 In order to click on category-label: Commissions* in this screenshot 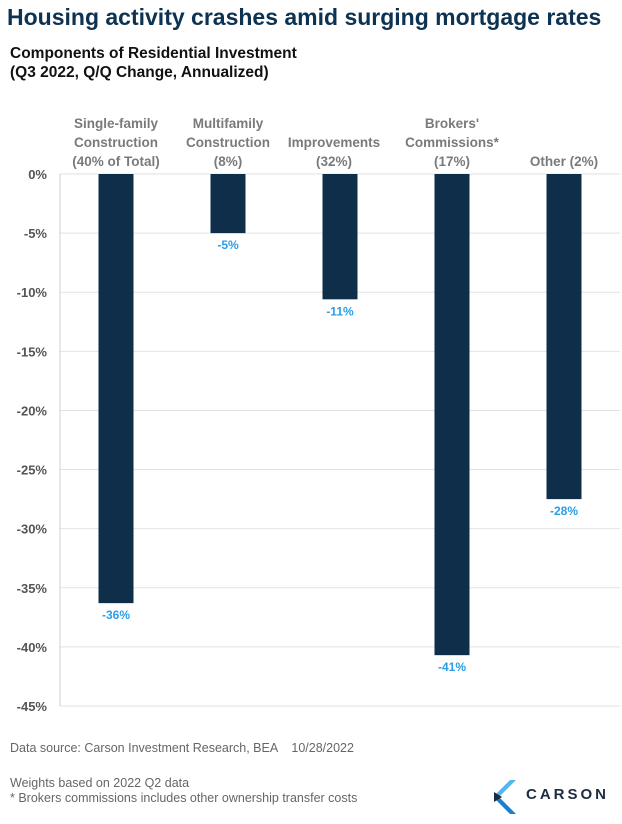, I will do `click(452, 142)`.